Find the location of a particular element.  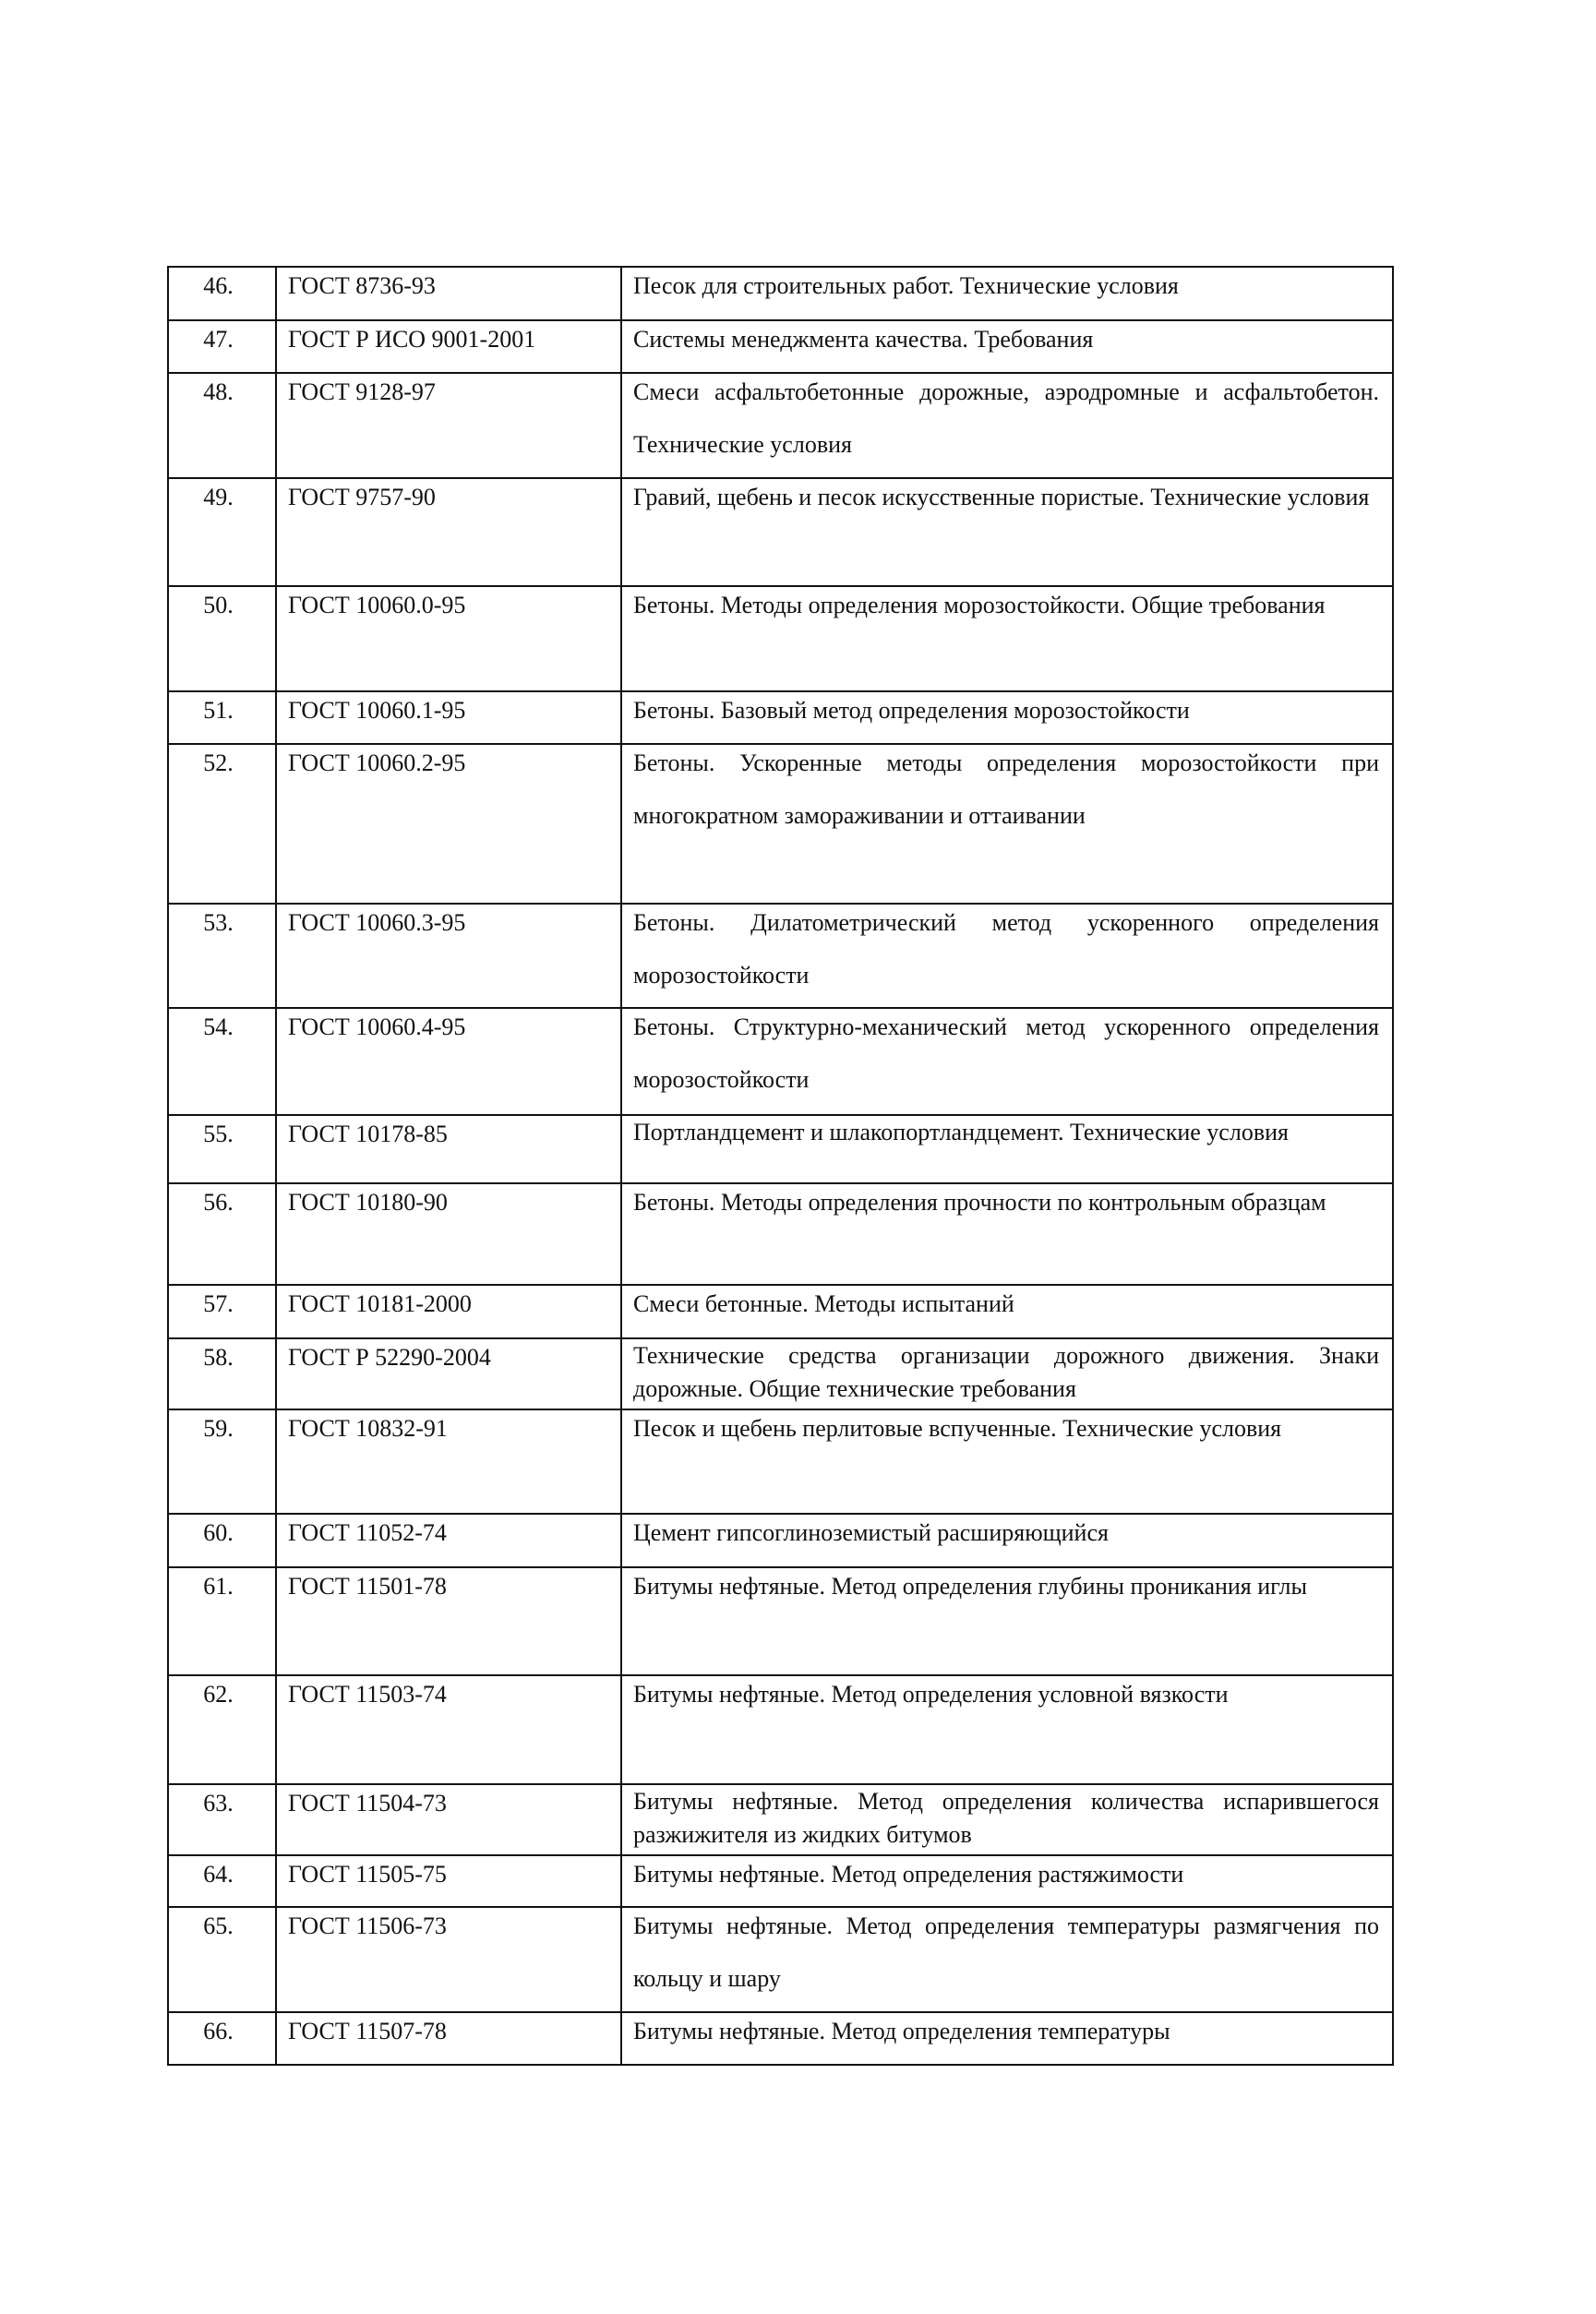

standard-code: ГОСТ 10060.0-95 is located at coordinates (447, 638).